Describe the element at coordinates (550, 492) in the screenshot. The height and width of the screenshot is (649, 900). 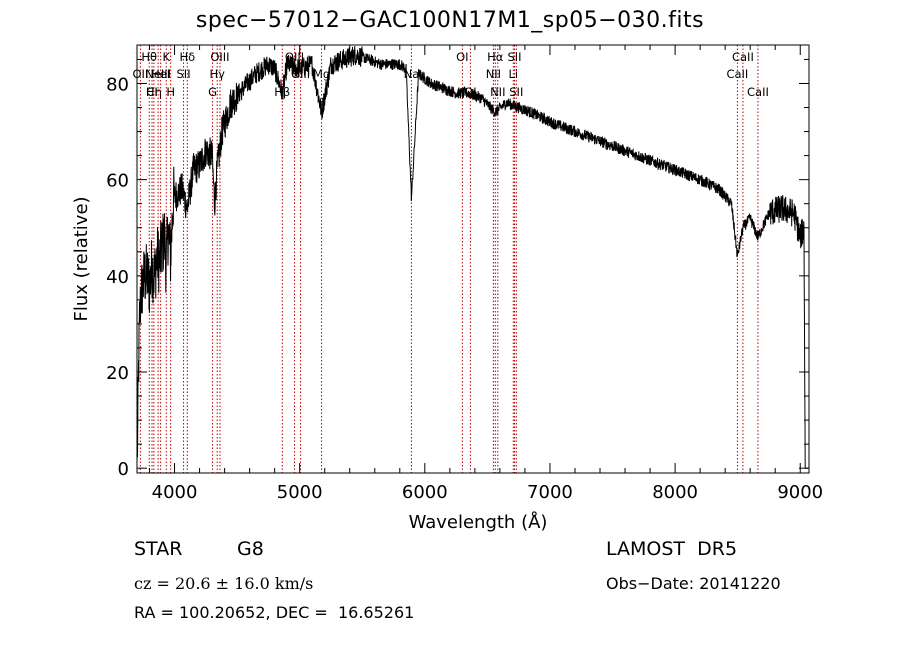
I see `x-tick-label: 7000` at that location.